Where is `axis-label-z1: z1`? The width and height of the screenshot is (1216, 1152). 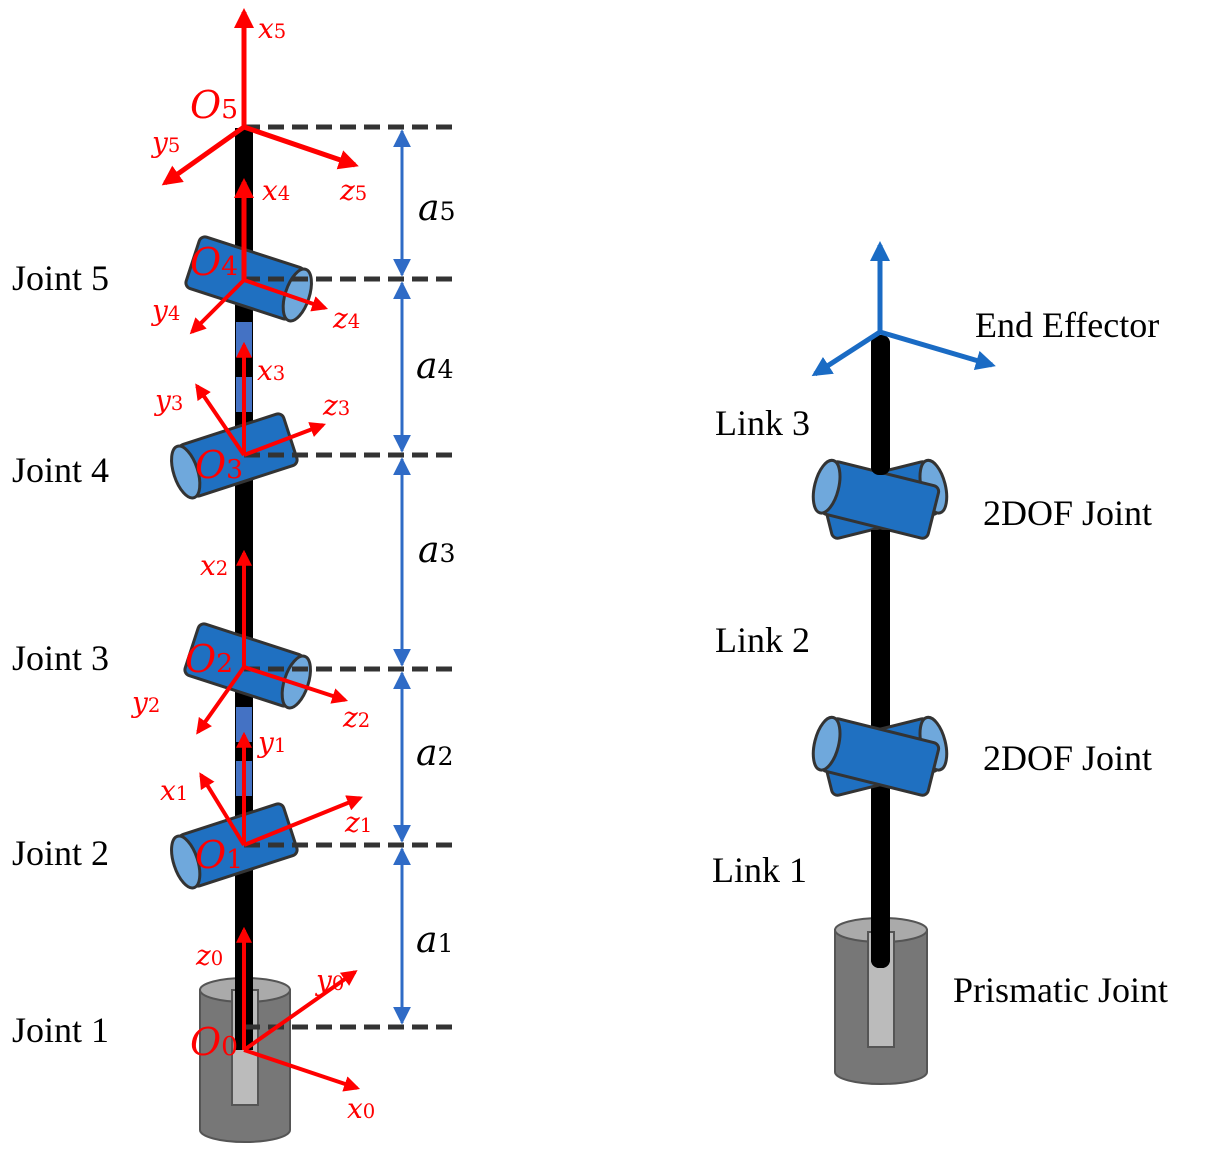 axis-label-z1: z1 is located at coordinates (358, 822).